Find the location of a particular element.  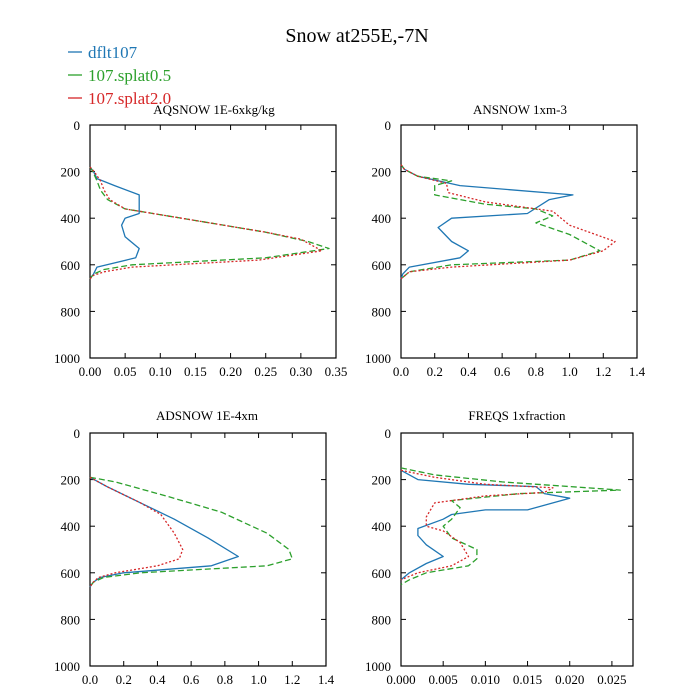

x-tick-label: 0.30 is located at coordinates (300, 371).